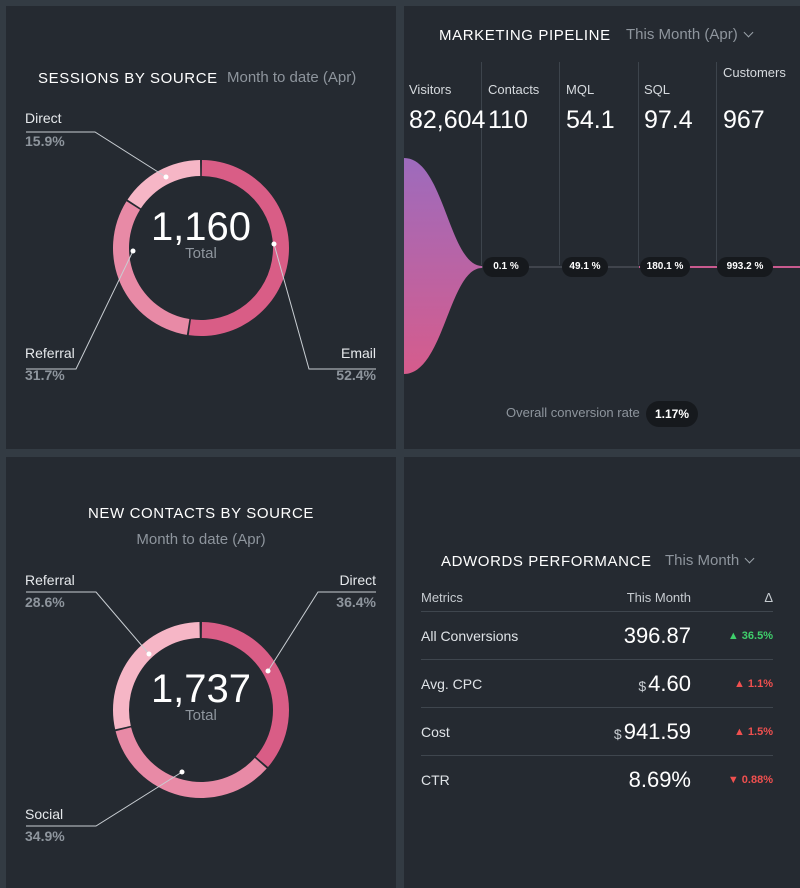 Image resolution: width=800 pixels, height=888 pixels. I want to click on stage-label: SQL, so click(657, 89).